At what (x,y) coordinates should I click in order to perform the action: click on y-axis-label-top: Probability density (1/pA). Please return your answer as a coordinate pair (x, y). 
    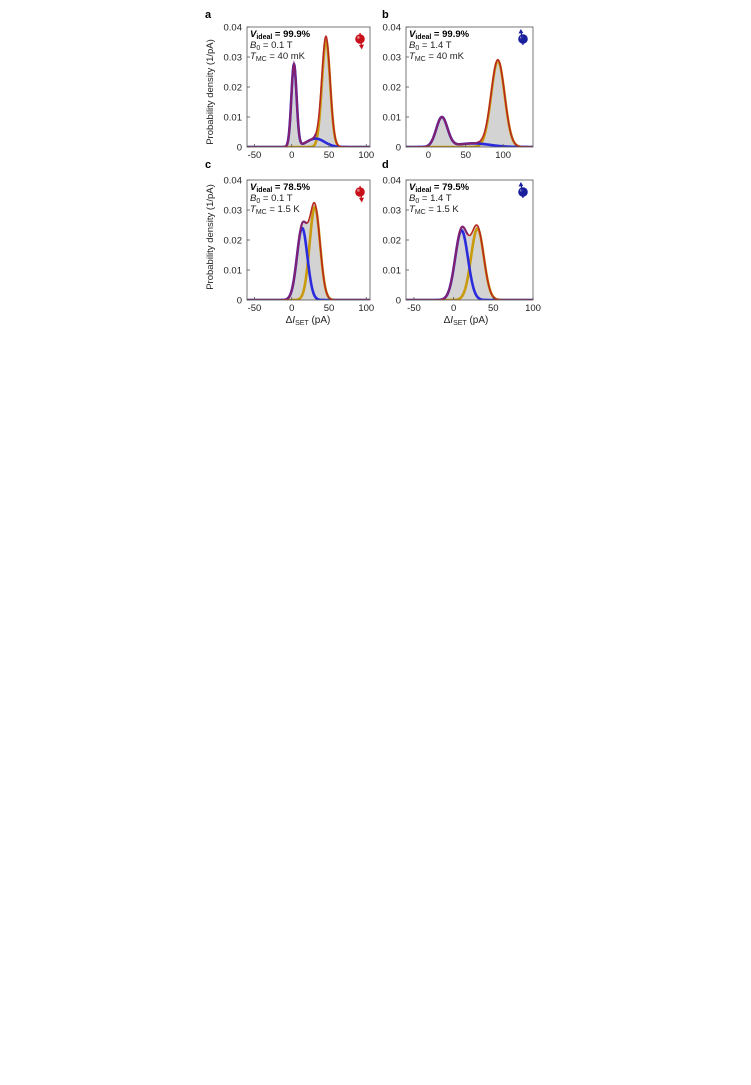
    Looking at the image, I should click on (210, 92).